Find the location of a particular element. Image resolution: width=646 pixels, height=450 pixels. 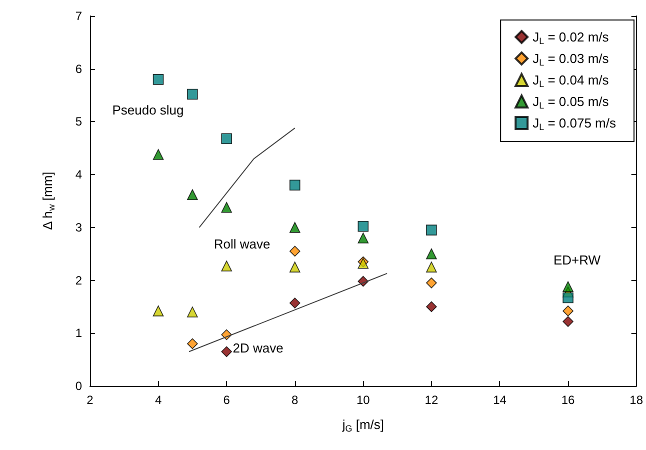

annotation: Pseudo slug is located at coordinates (148, 110).